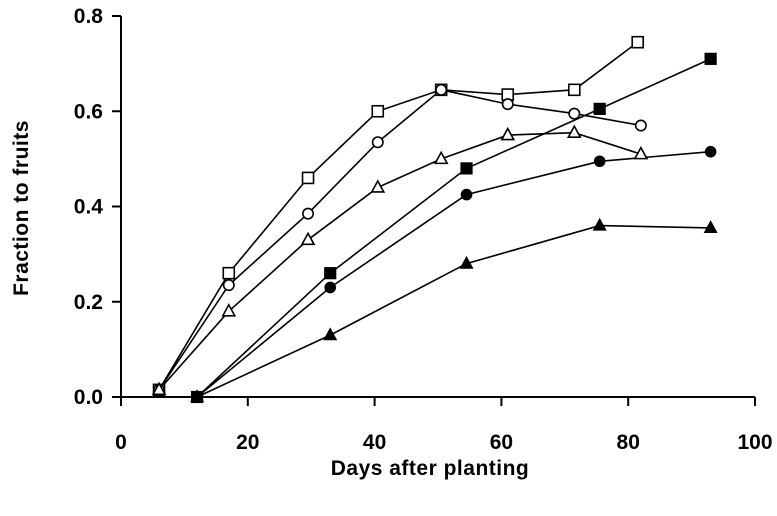  I want to click on y-axis-ticks: 0.0 0.2 0.4 0.6 0.8, so click(97, 207).